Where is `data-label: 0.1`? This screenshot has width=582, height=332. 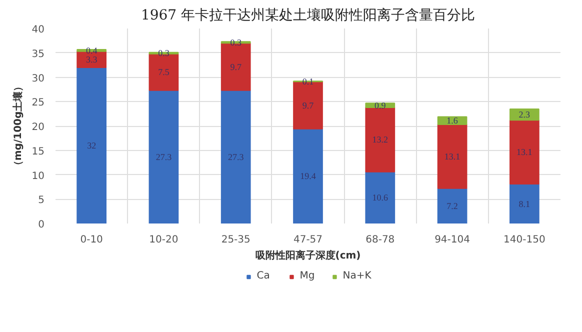
data-label: 0.1 is located at coordinates (308, 81).